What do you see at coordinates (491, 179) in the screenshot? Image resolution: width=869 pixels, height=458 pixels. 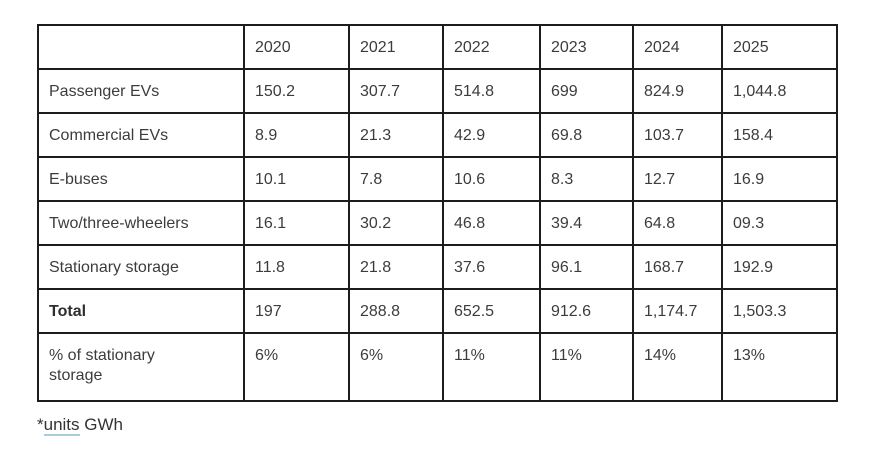 I see `table-cell: 10.6` at bounding box center [491, 179].